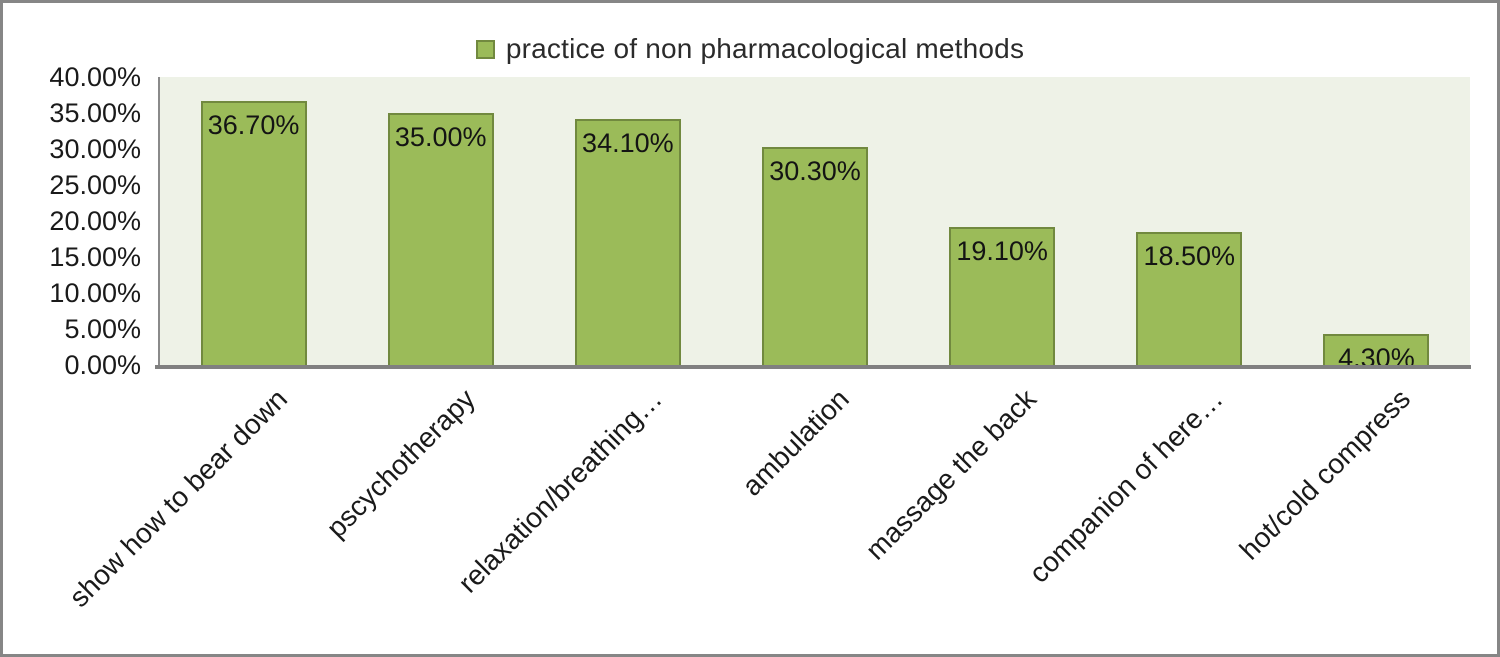  I want to click on legend-swatch-icon, so click(485, 49).